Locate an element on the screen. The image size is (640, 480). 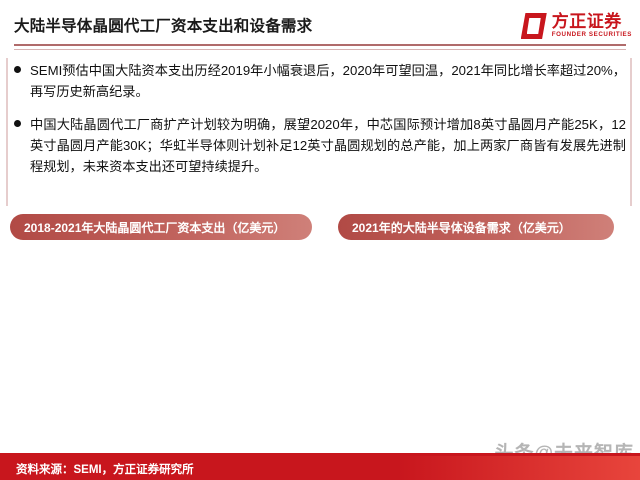
logo-name-cn: 方正证券 is located at coordinates (586, 22).